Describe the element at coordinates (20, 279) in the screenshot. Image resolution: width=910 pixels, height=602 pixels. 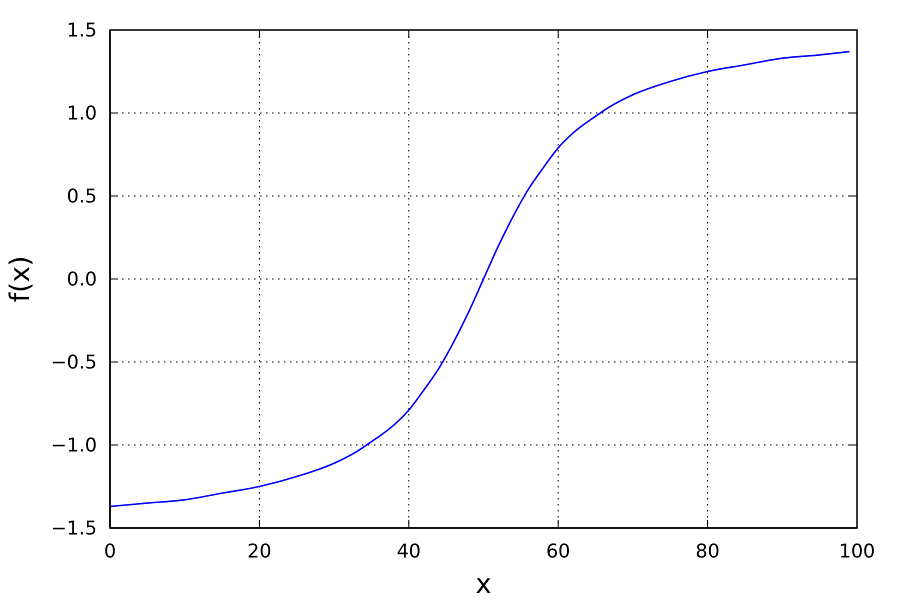
I see `y-axis-title: f(x)` at that location.